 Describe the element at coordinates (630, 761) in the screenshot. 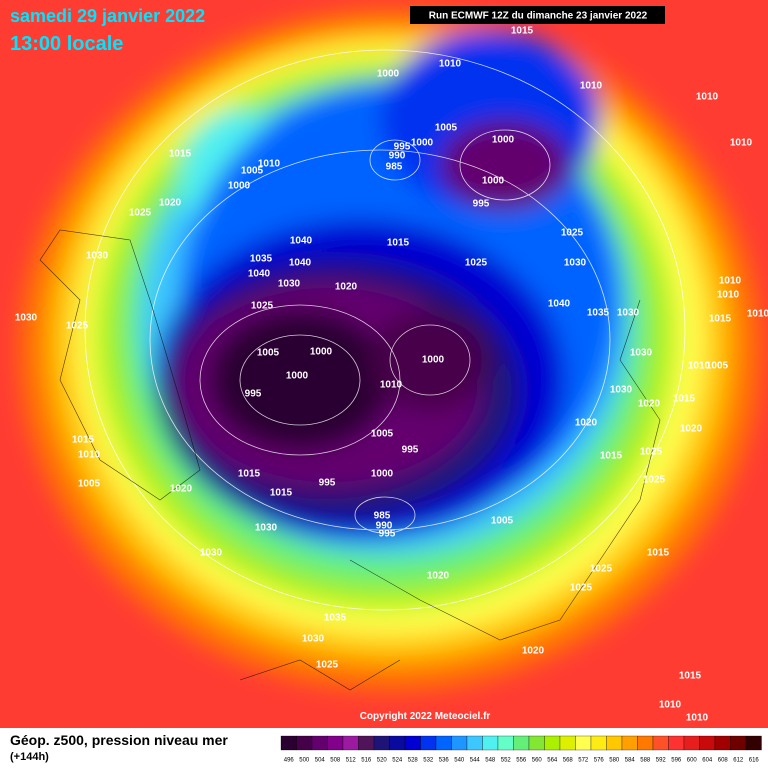

I see `colorbar-label: 584` at that location.